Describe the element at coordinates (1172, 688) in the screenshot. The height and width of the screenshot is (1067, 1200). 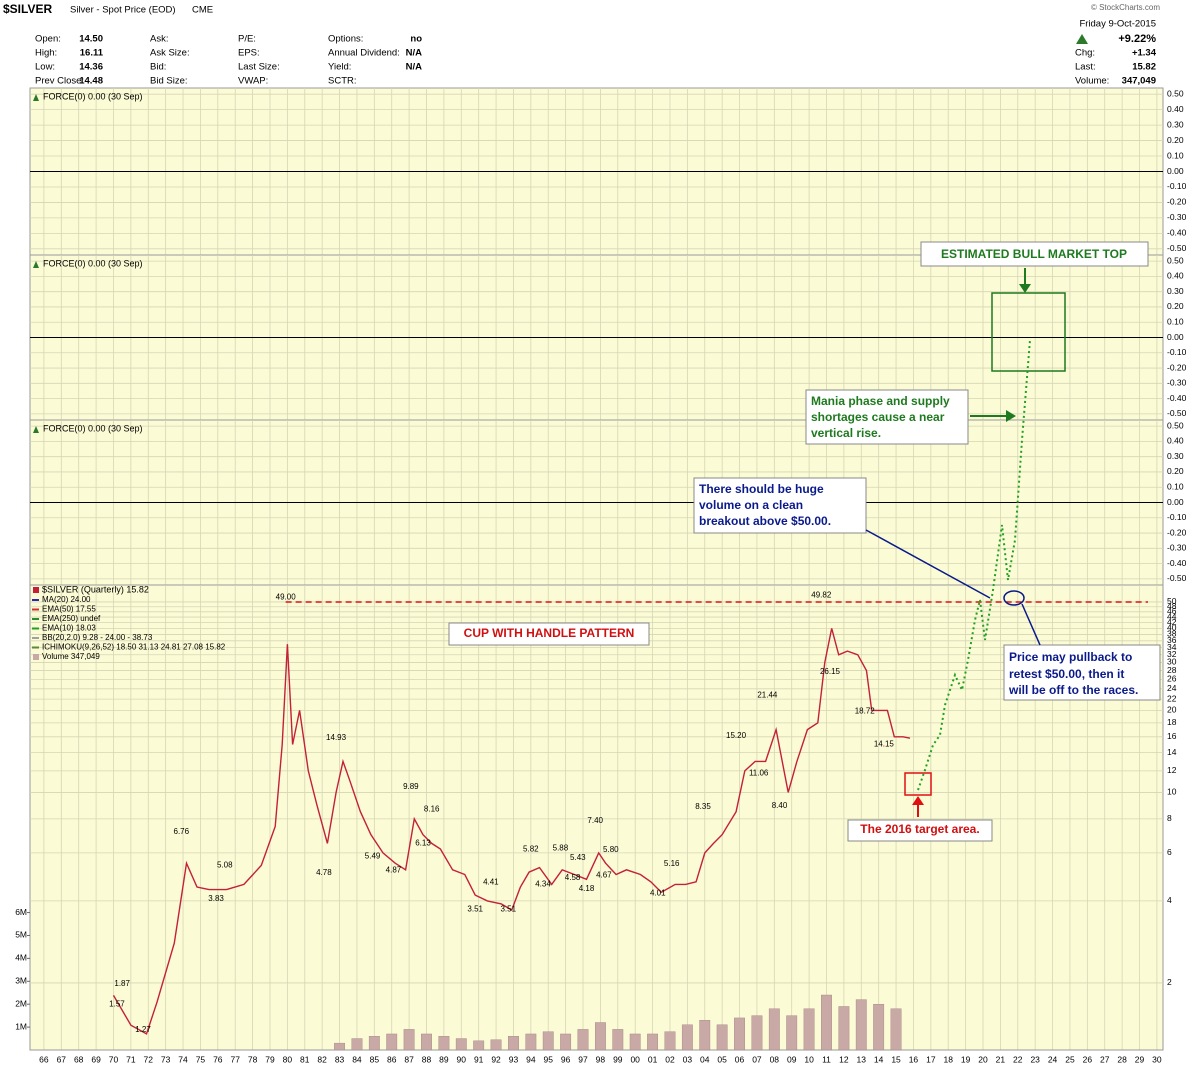
I see `y-tick-label: 24` at that location.